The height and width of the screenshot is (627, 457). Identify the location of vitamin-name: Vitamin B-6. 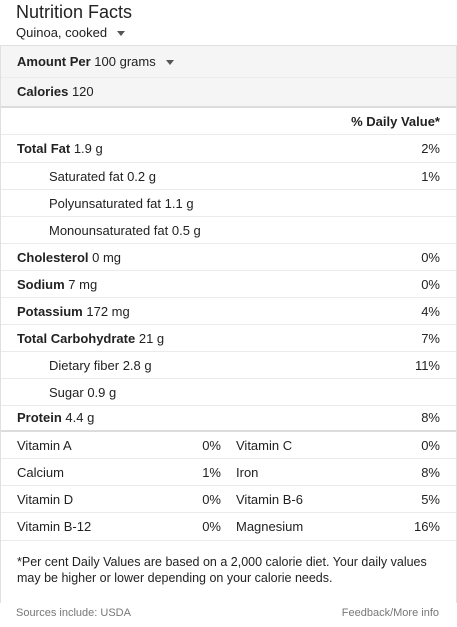
(269, 499).